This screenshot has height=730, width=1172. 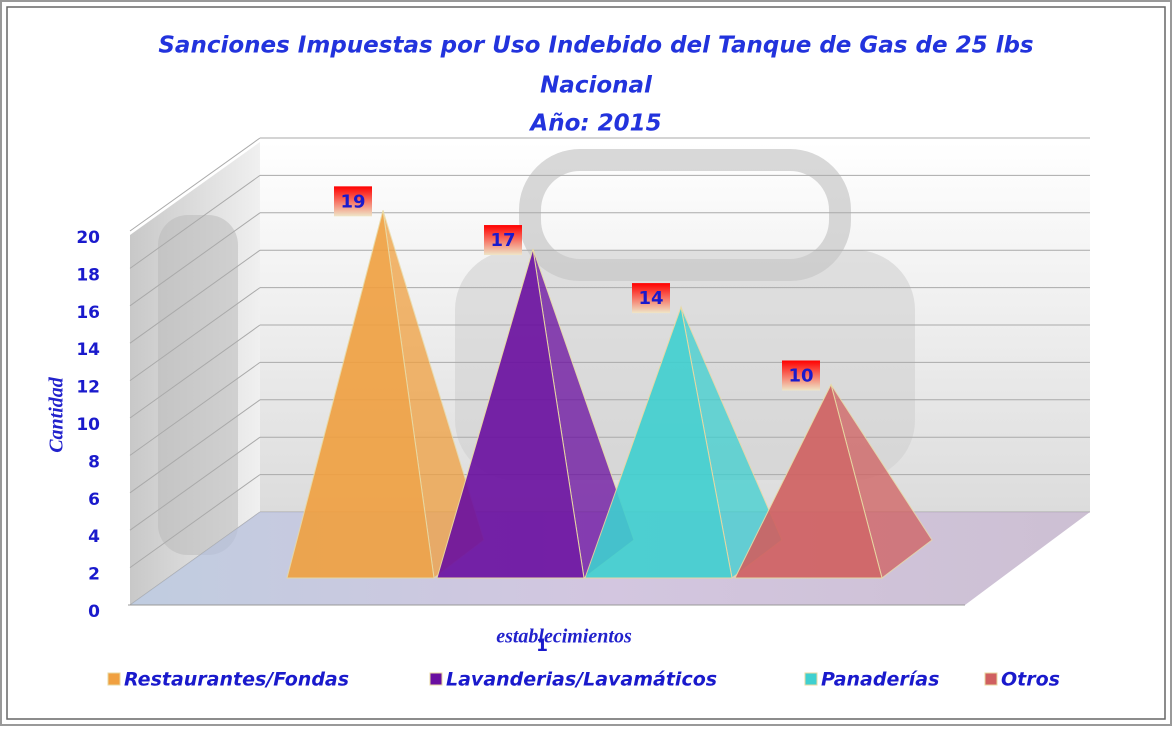 What do you see at coordinates (88, 425) in the screenshot?
I see `y-tick-label: 10` at bounding box center [88, 425].